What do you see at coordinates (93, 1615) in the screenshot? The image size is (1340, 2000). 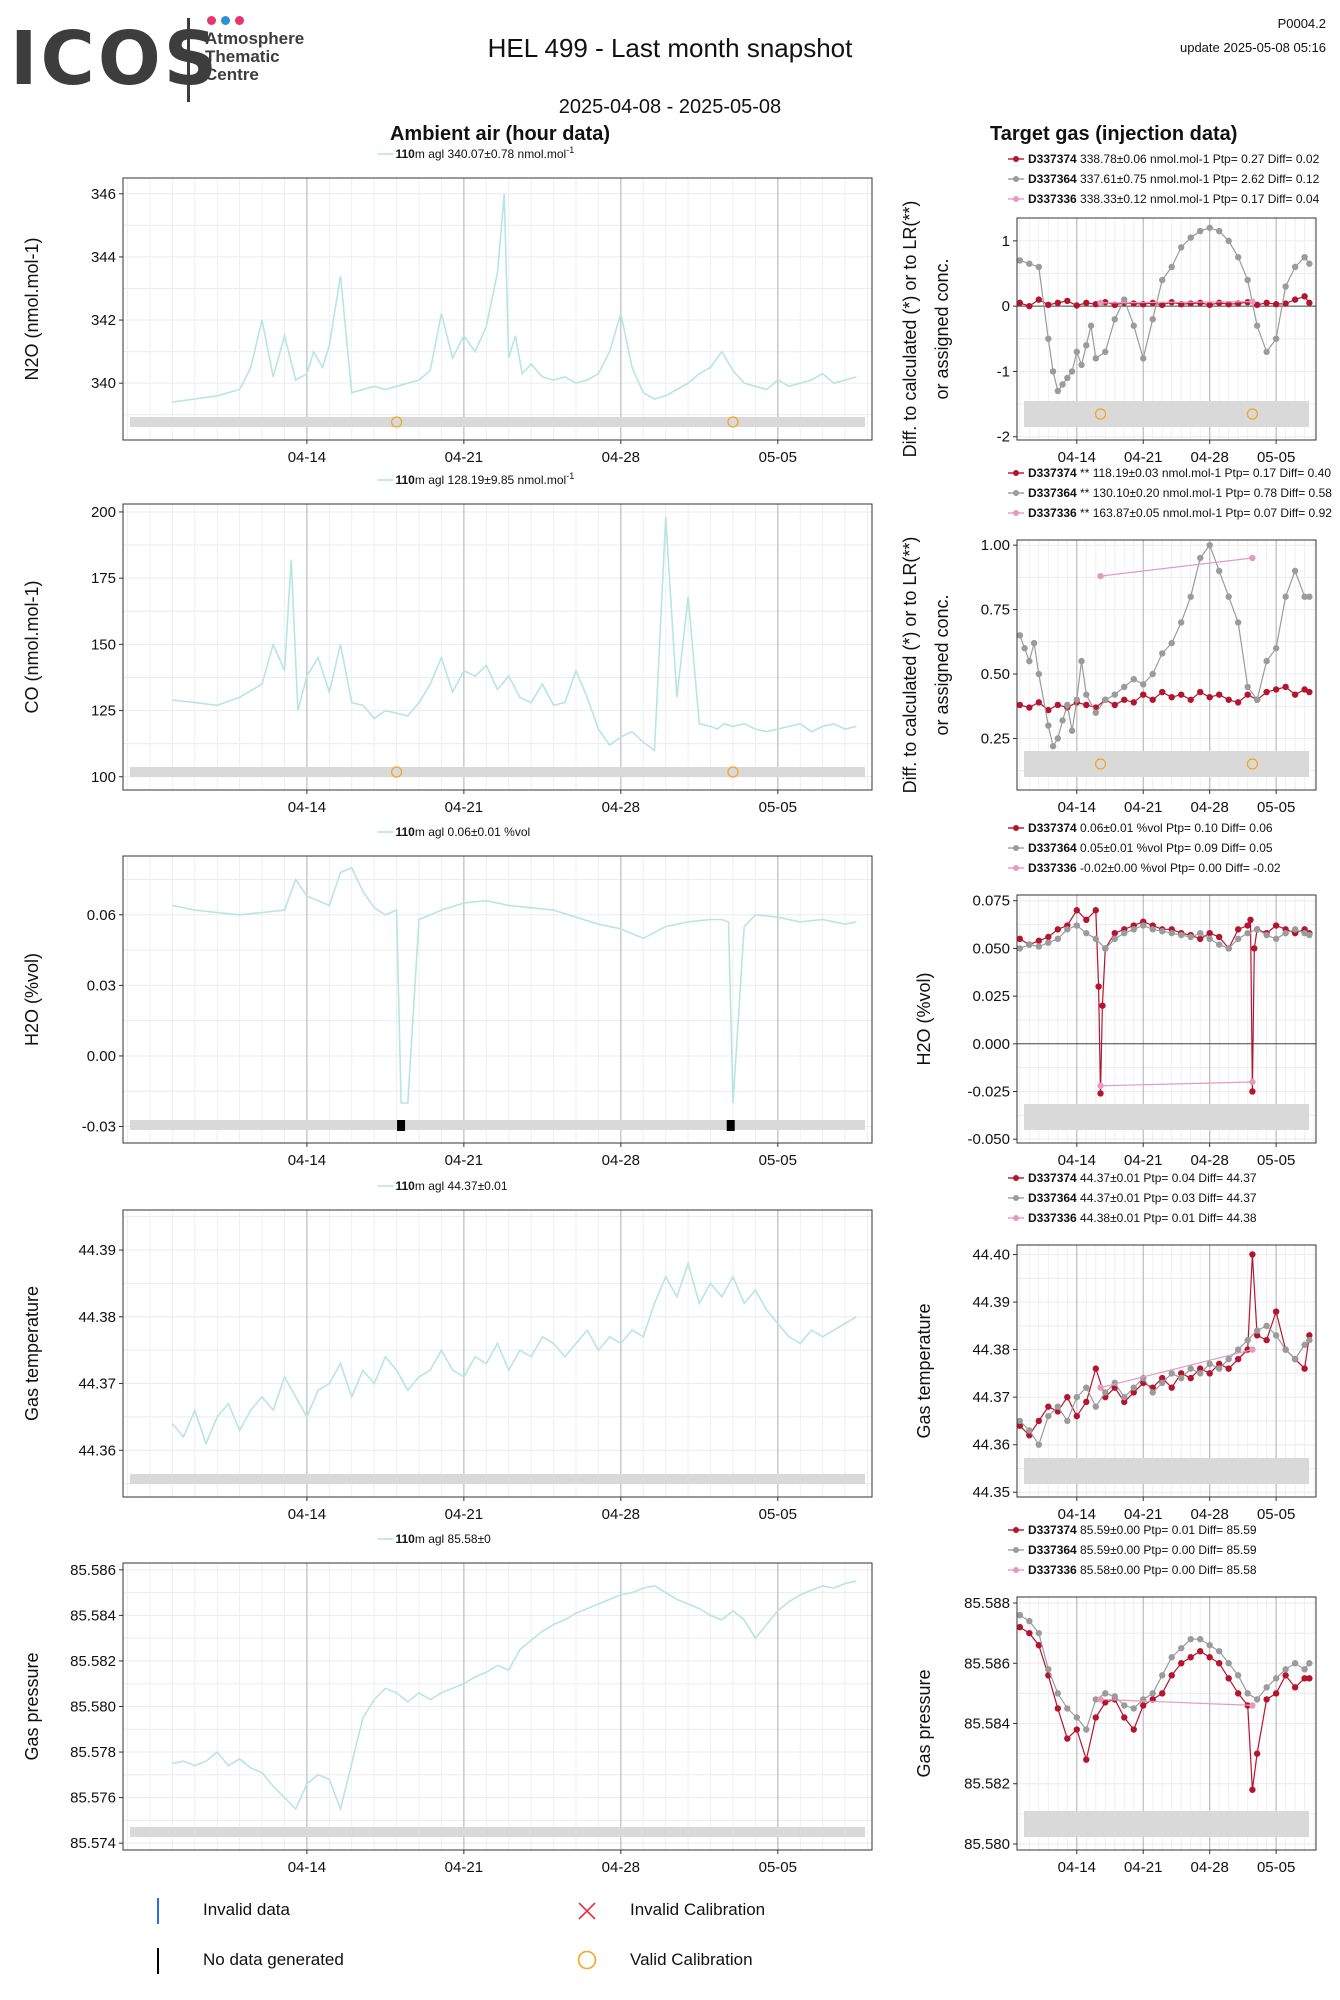 I see `press_ambient-ytick-label: 85.584` at bounding box center [93, 1615].